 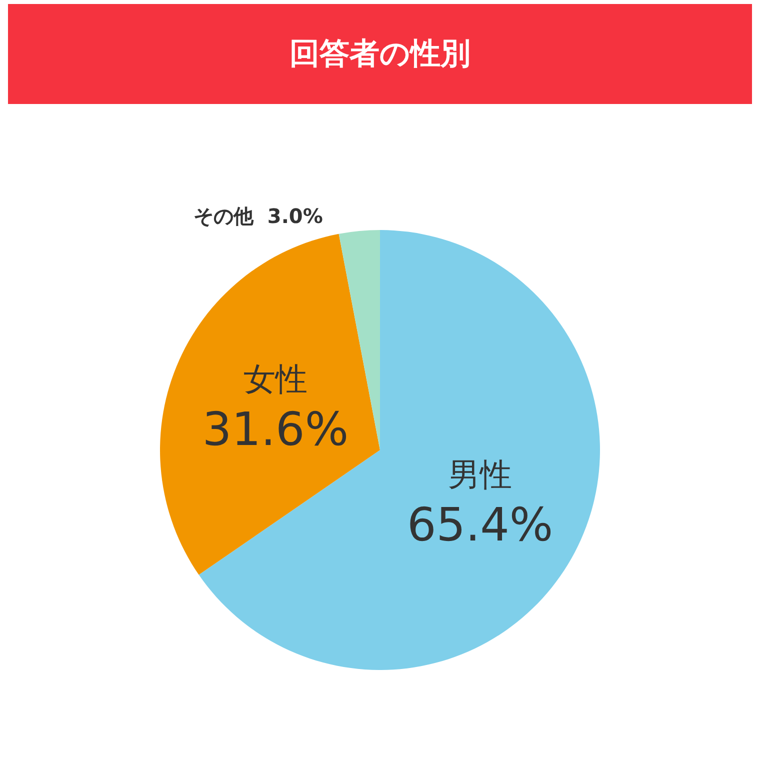 I want to click on chart-title: 回答者の性別, so click(x=380, y=54).